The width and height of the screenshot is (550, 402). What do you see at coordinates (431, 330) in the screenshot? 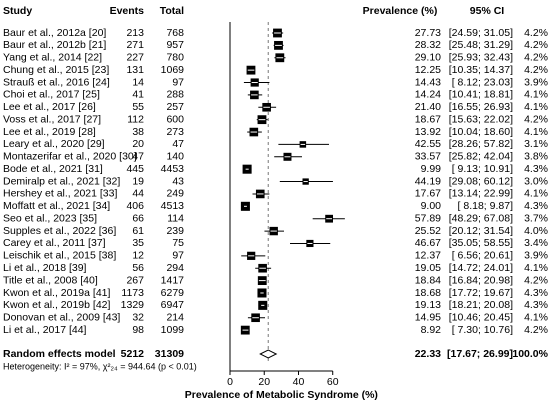
I see `prevalence-label: 8.92` at bounding box center [431, 330].